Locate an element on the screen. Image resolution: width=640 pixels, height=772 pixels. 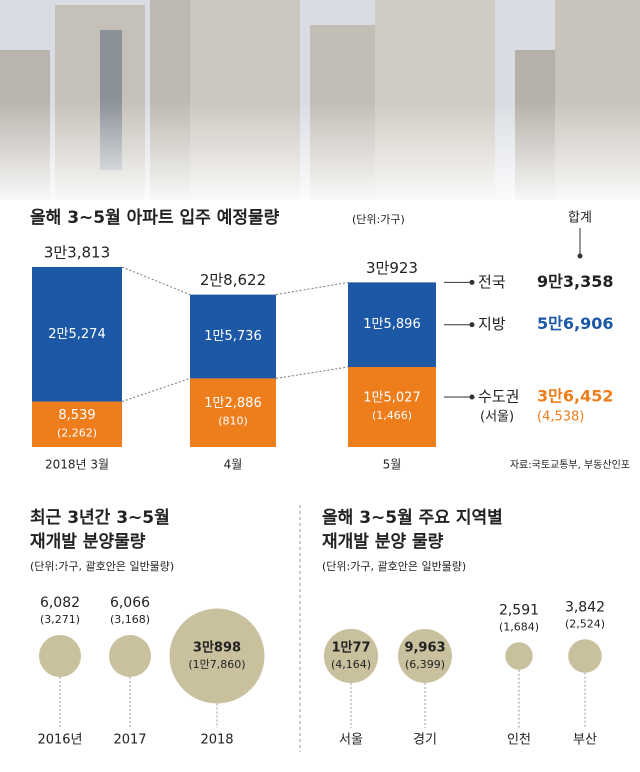
legend-name: 지방 is located at coordinates (492, 324).